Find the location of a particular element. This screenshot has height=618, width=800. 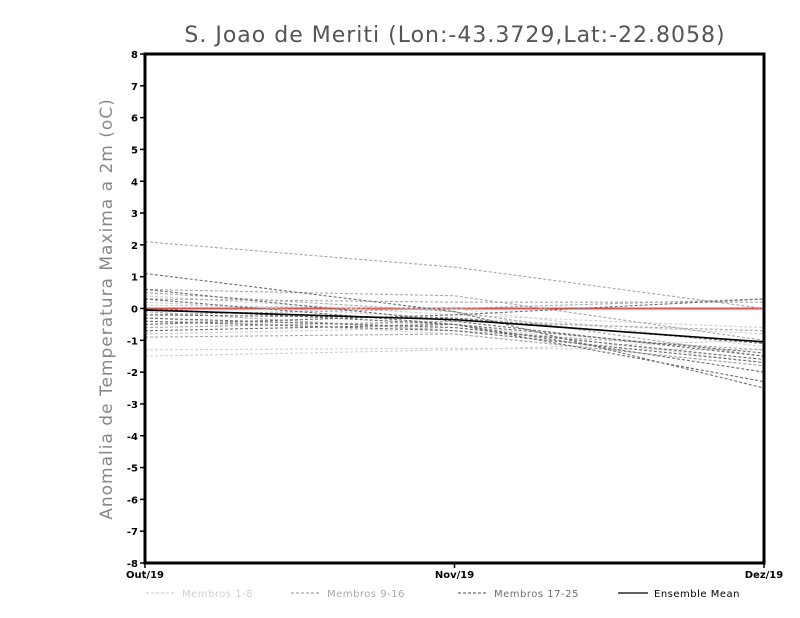

series-line-m21 is located at coordinates (454, 340).